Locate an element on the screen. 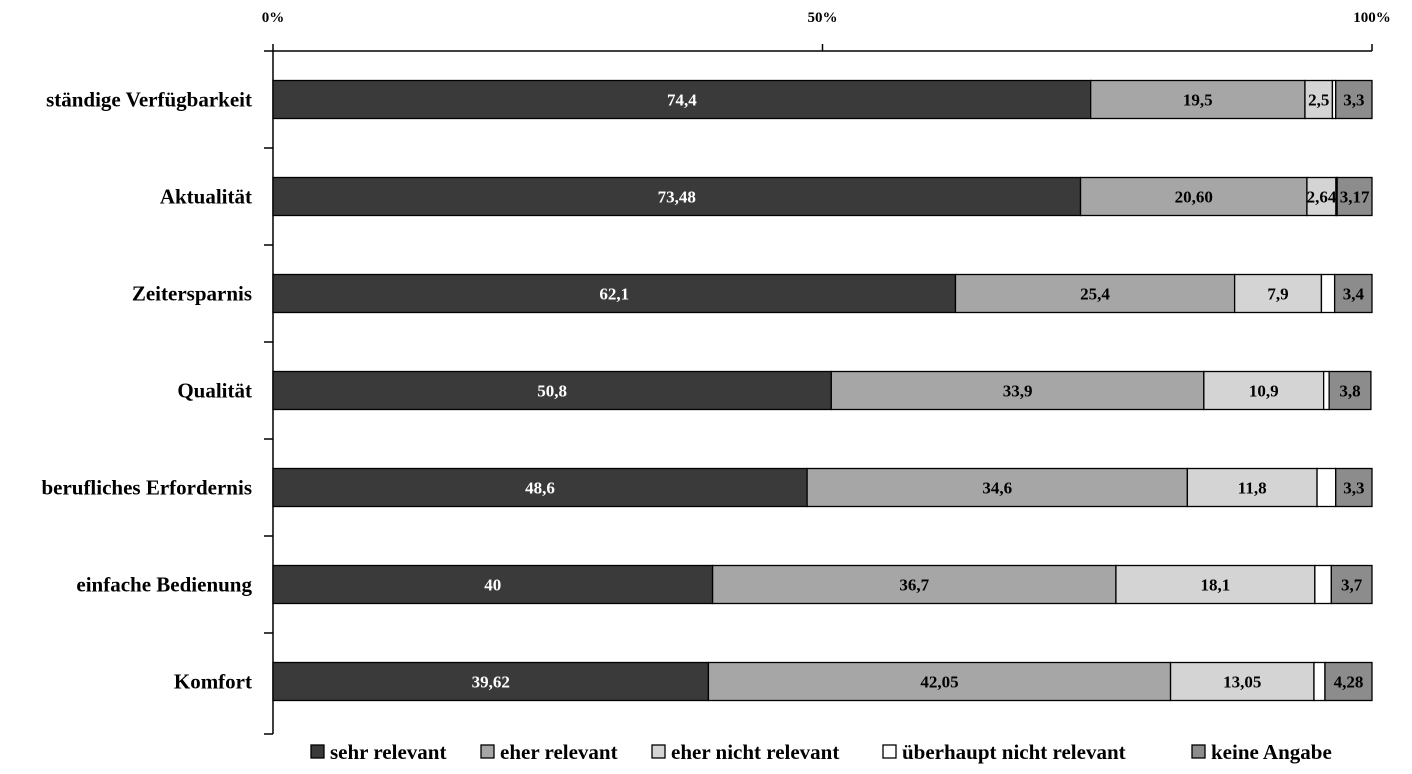 This screenshot has height=774, width=1412. bar-value-label: 3,8 is located at coordinates (1349, 391).